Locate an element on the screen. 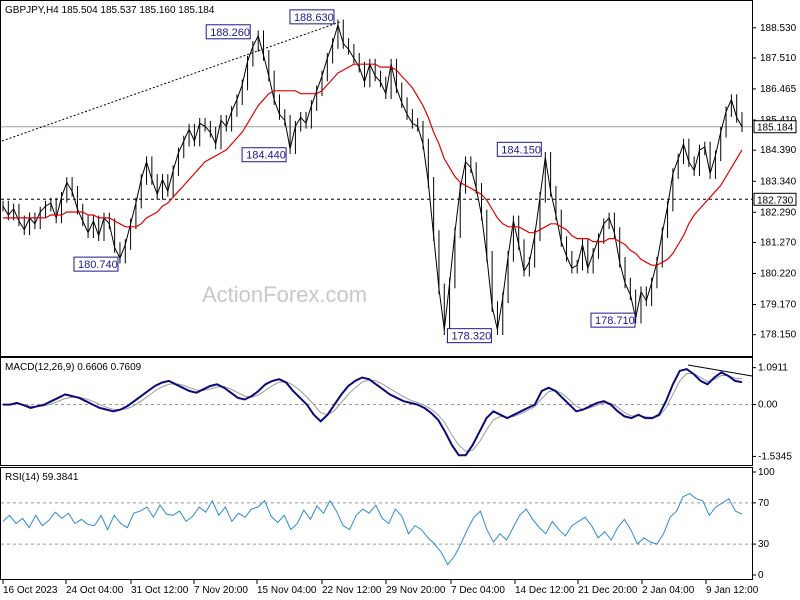  price-tick-label: 188.530 is located at coordinates (778, 28).